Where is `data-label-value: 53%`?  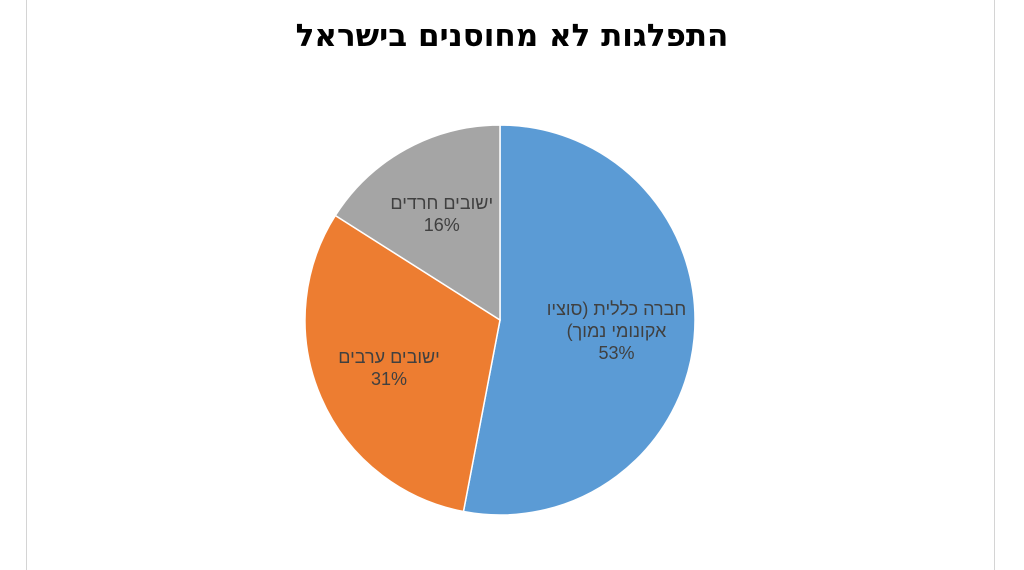 data-label-value: 53% is located at coordinates (616, 353).